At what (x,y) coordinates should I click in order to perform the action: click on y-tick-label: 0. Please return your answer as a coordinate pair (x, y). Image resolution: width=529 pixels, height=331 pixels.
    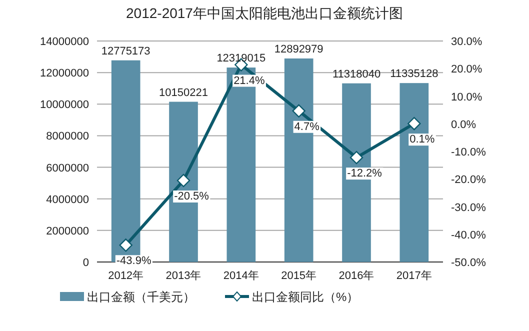
    Looking at the image, I should click on (85, 263).